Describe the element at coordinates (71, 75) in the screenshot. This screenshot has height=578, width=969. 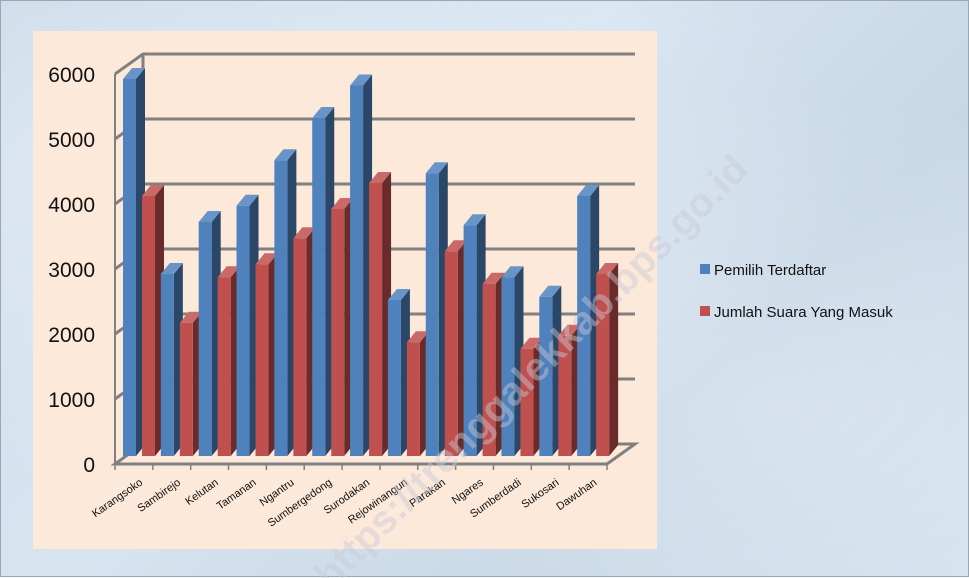
I see `y-tick-label: 6000` at that location.